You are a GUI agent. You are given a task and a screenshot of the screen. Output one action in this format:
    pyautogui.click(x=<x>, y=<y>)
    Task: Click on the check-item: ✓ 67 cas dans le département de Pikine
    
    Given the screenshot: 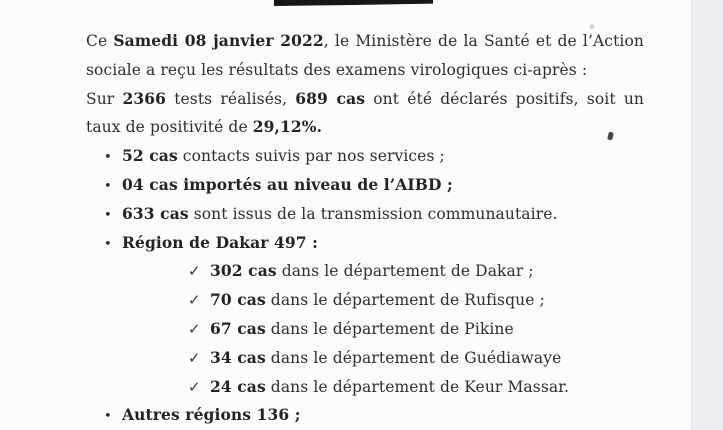 What is the action you would take?
    pyautogui.click(x=455, y=329)
    